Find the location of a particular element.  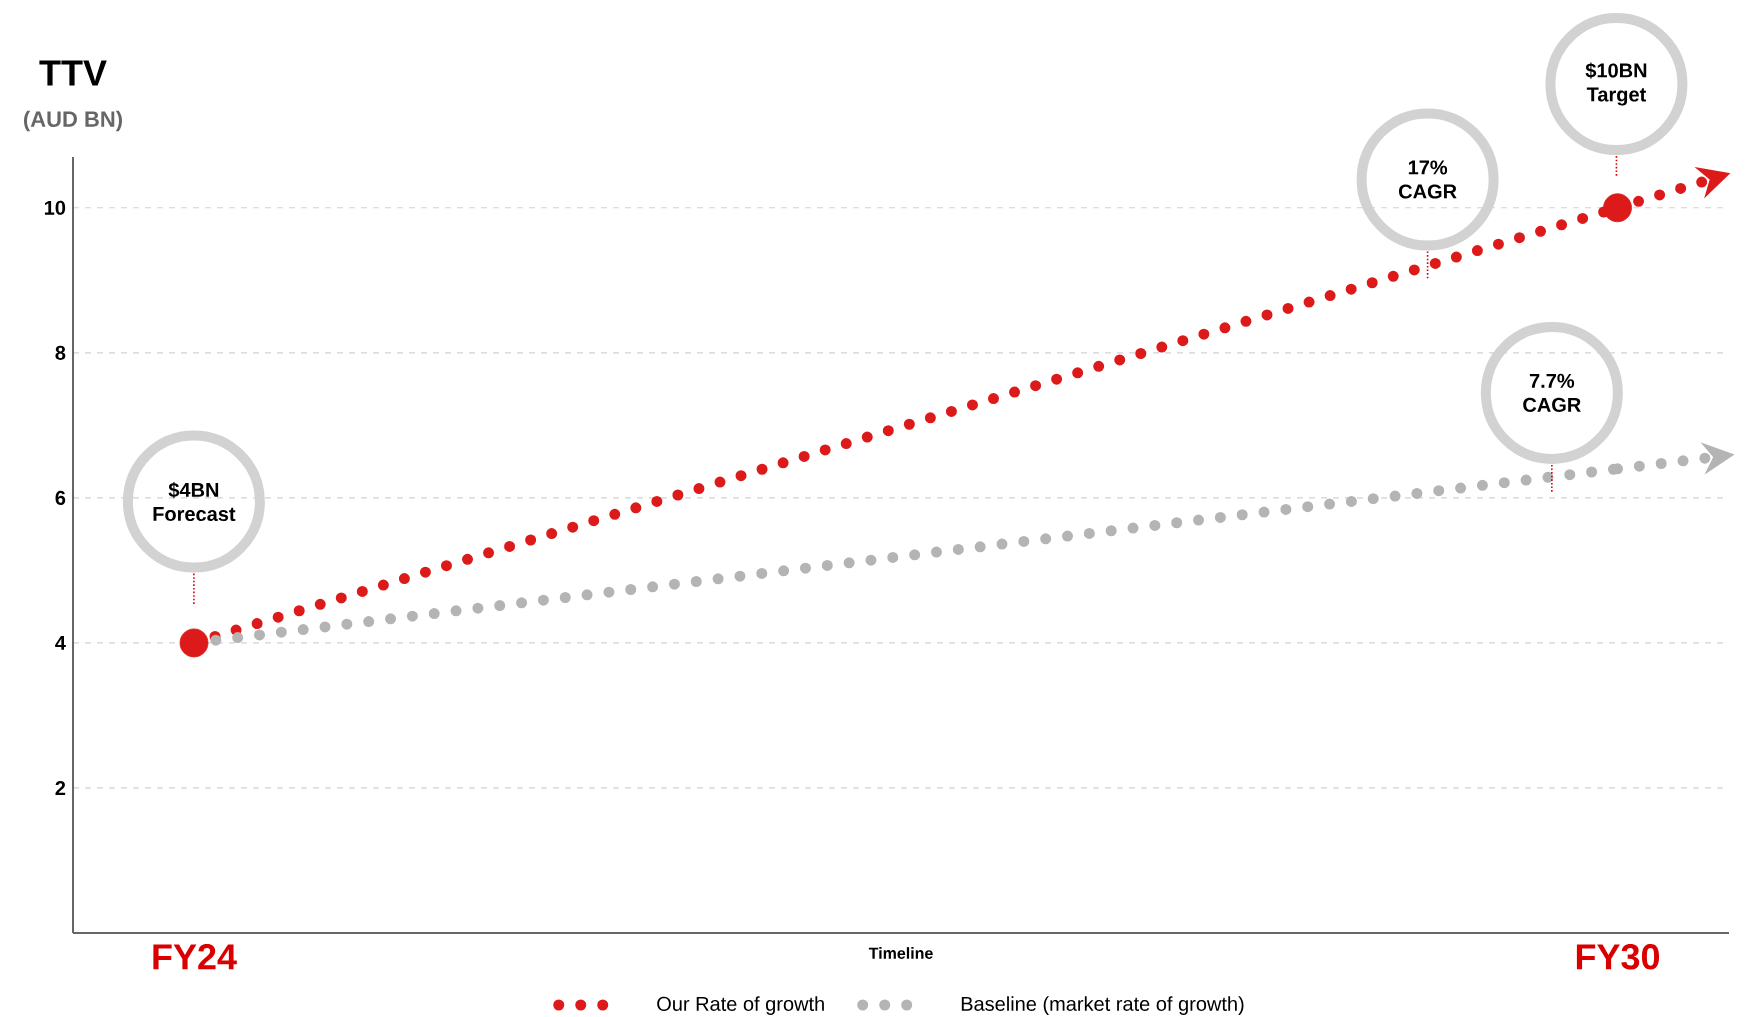

y-tick-label: 4 is located at coordinates (60, 643).